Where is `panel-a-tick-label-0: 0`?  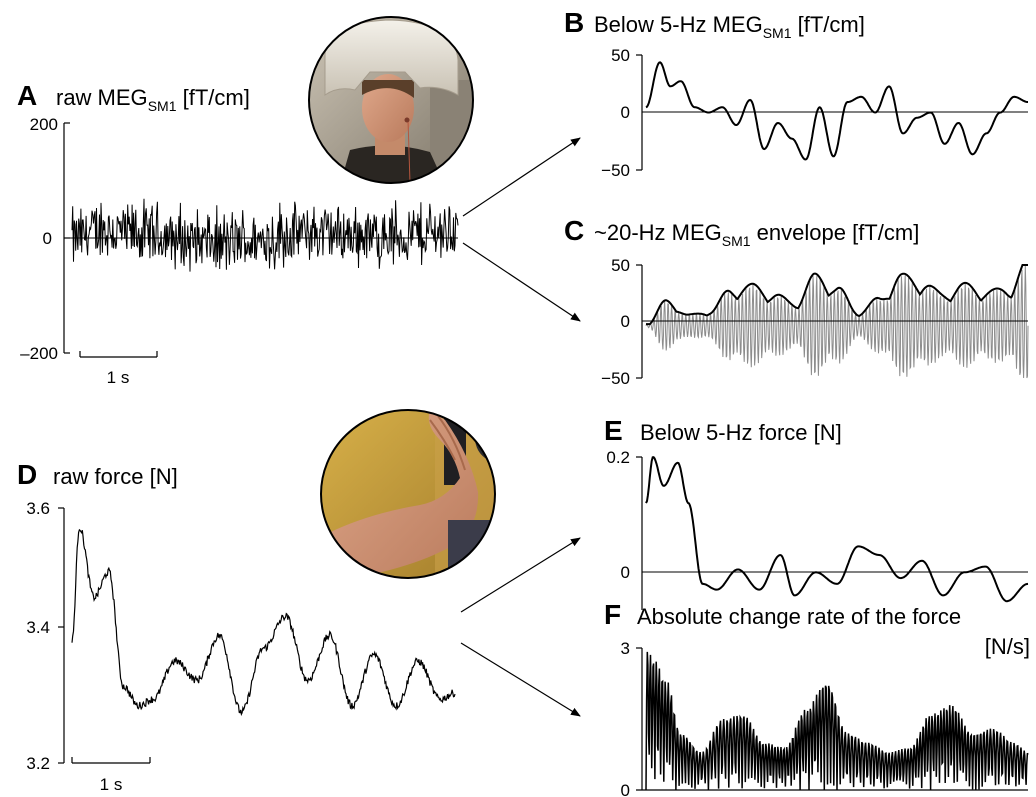 panel-a-tick-label-0: 0 is located at coordinates (47, 238).